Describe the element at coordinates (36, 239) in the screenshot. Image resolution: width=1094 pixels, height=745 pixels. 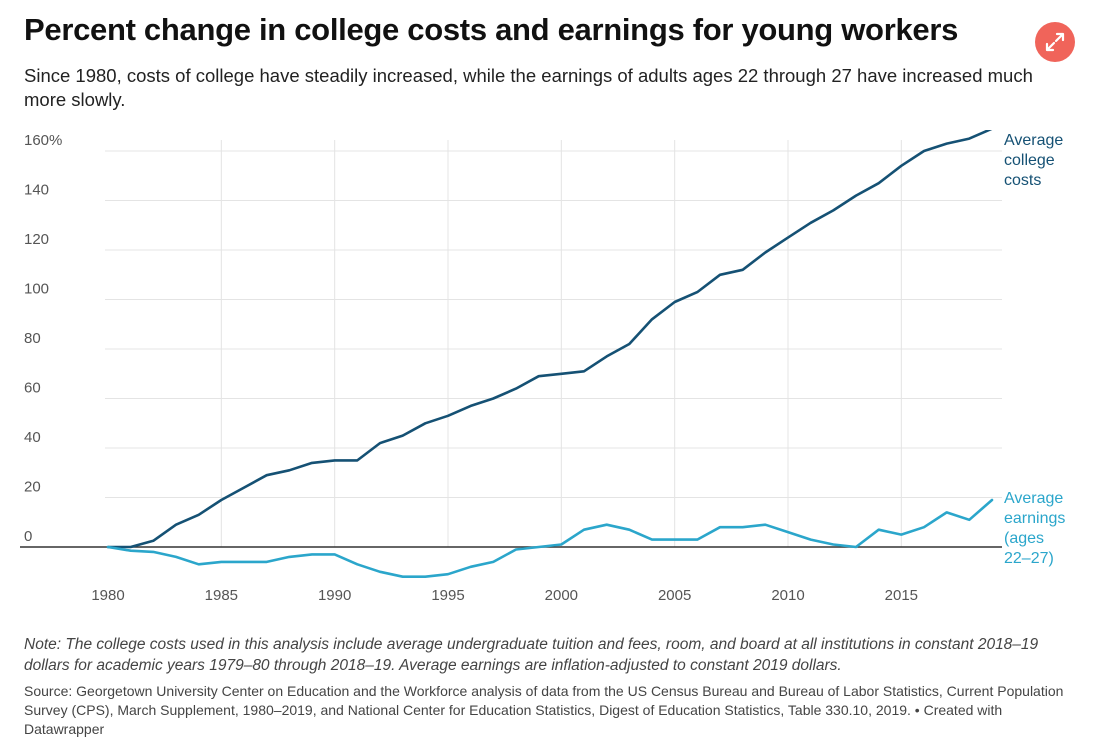
I see `y-tick-label: 120` at that location.